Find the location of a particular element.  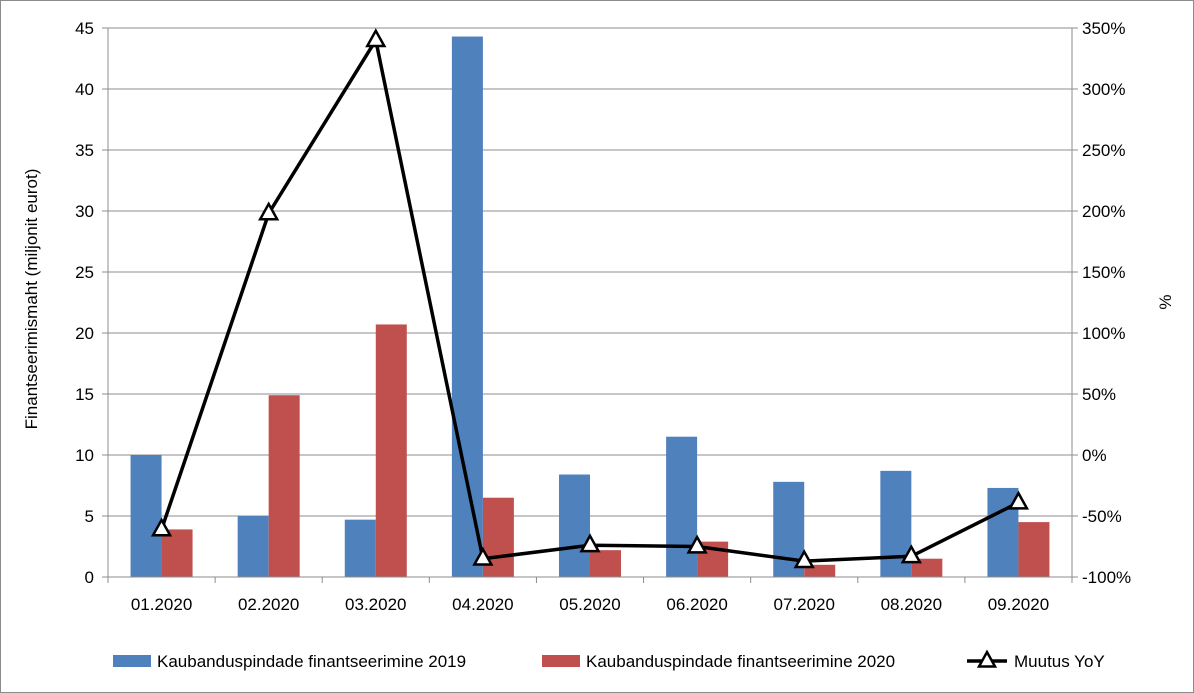

legend-label-2020: Kaubanduspindade finantseerimine 2020 is located at coordinates (740, 661).